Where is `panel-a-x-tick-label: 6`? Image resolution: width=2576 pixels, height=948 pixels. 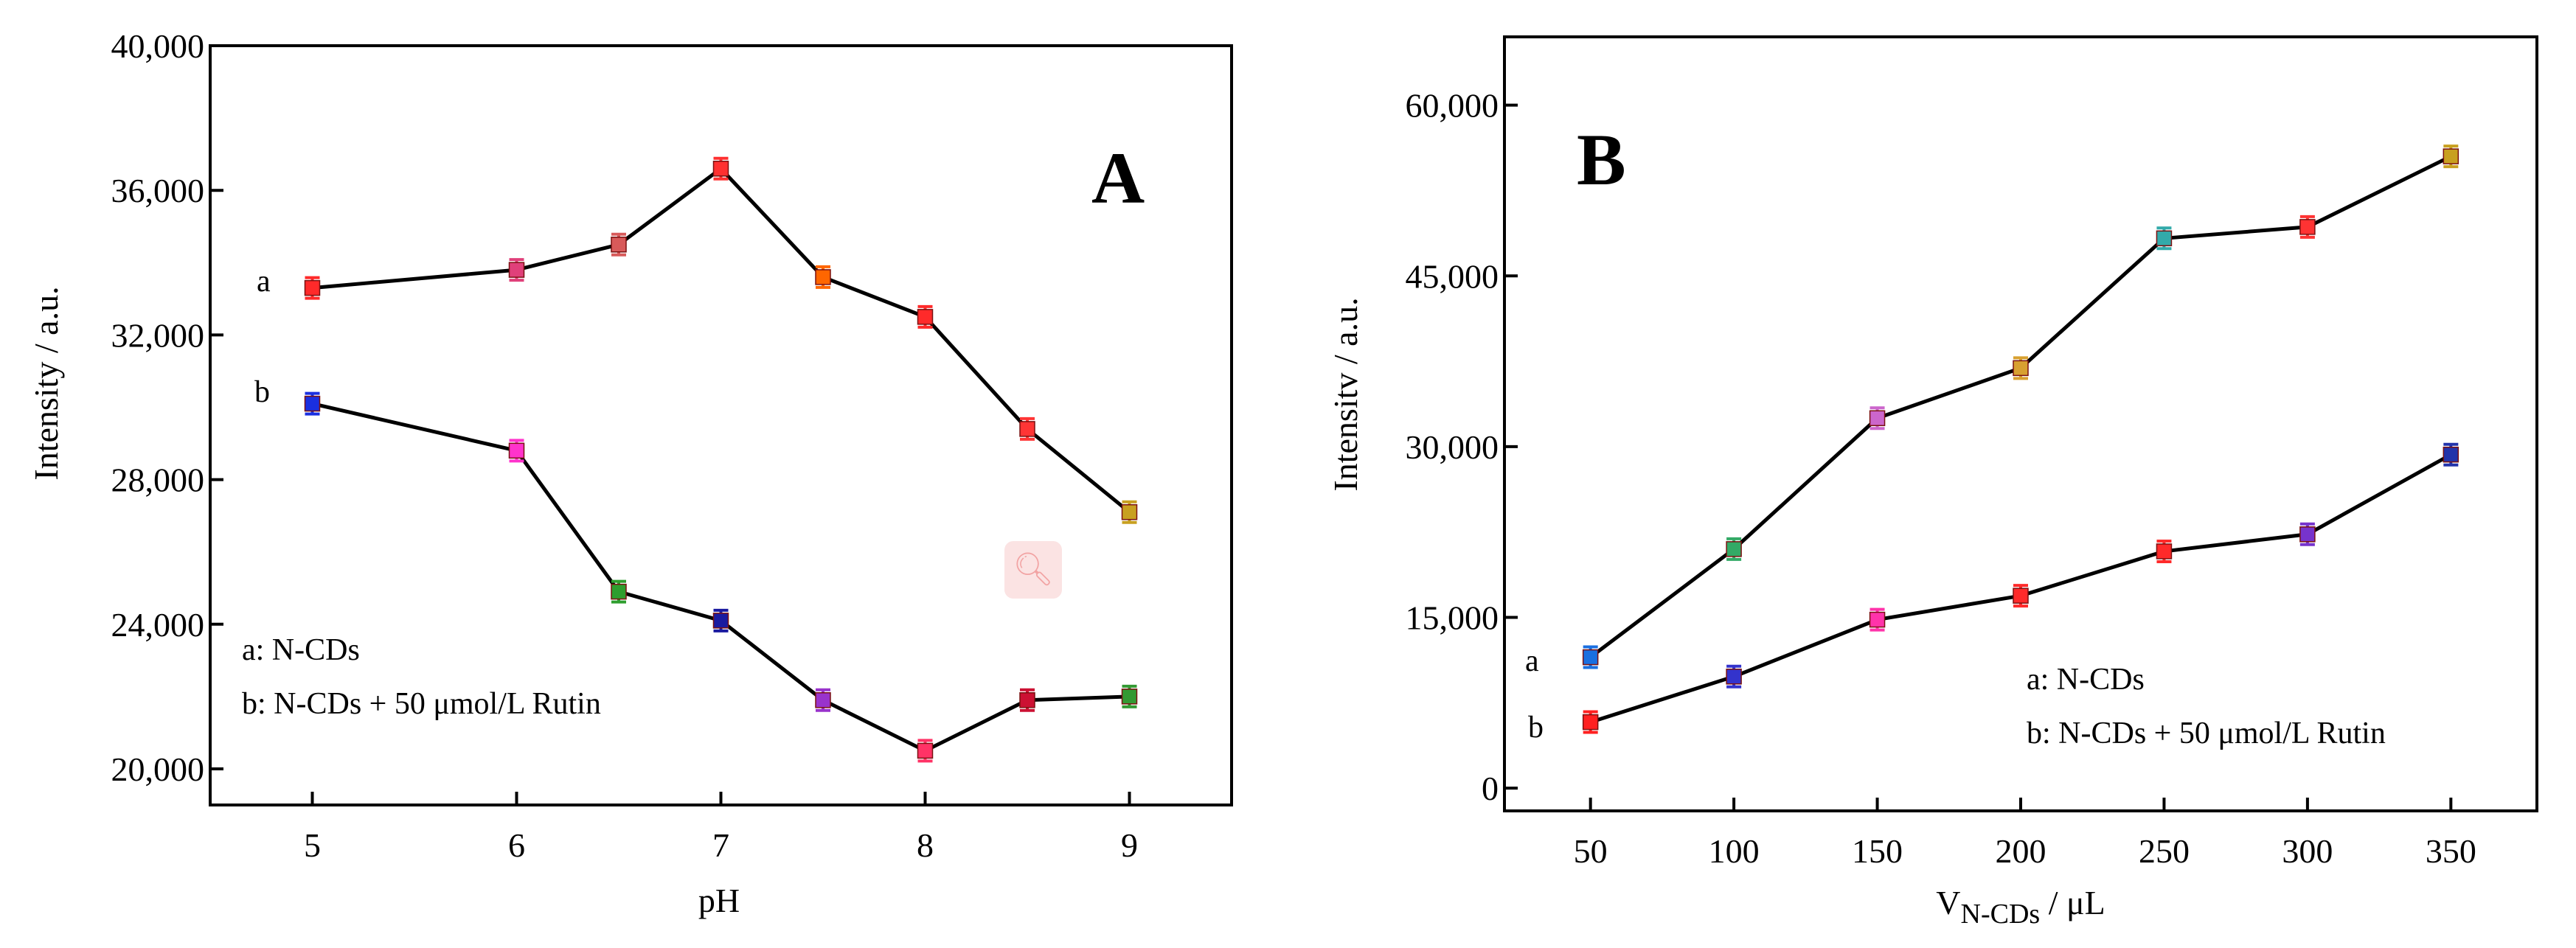
panel-a-x-tick-label: 6 is located at coordinates (516, 845).